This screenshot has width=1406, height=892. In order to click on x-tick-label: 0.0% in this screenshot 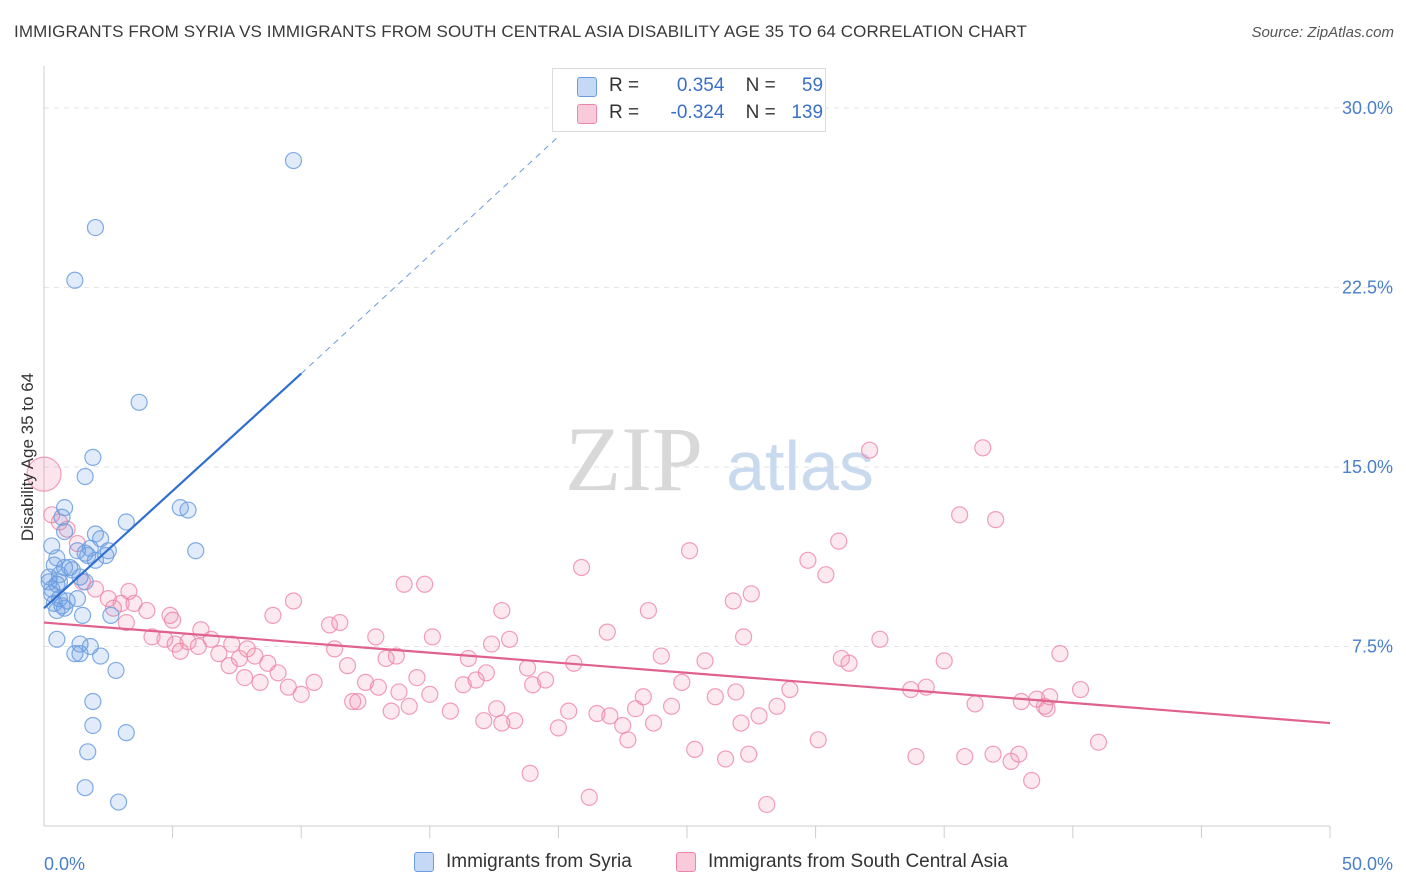, I will do `click(64, 864)`.